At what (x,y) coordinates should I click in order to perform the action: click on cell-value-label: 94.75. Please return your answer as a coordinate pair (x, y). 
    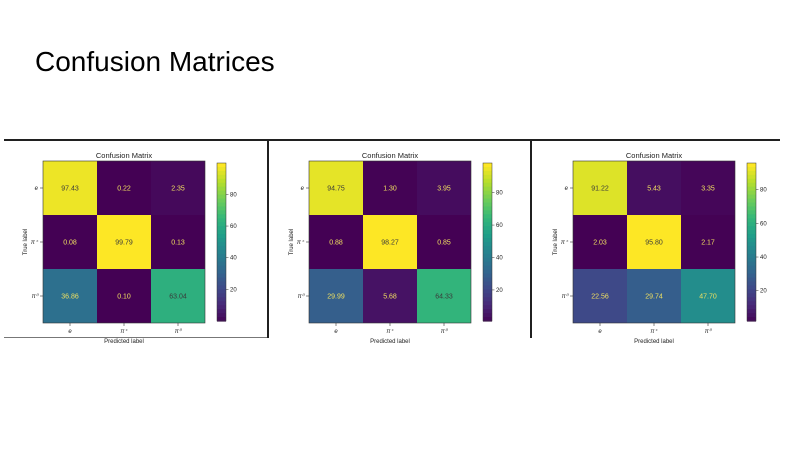
    Looking at the image, I should click on (336, 189).